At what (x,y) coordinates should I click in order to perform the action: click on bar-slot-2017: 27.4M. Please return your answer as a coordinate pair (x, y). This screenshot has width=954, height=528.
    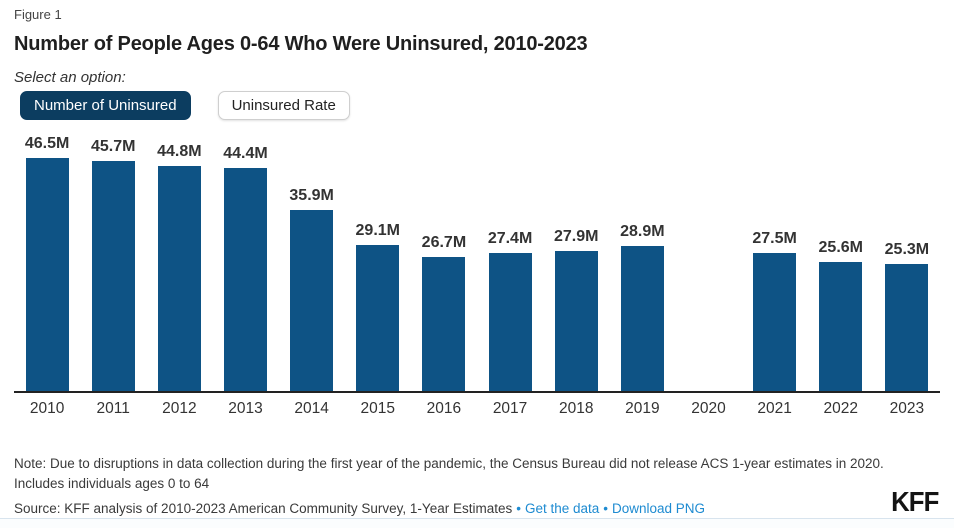
    Looking at the image, I should click on (510, 263).